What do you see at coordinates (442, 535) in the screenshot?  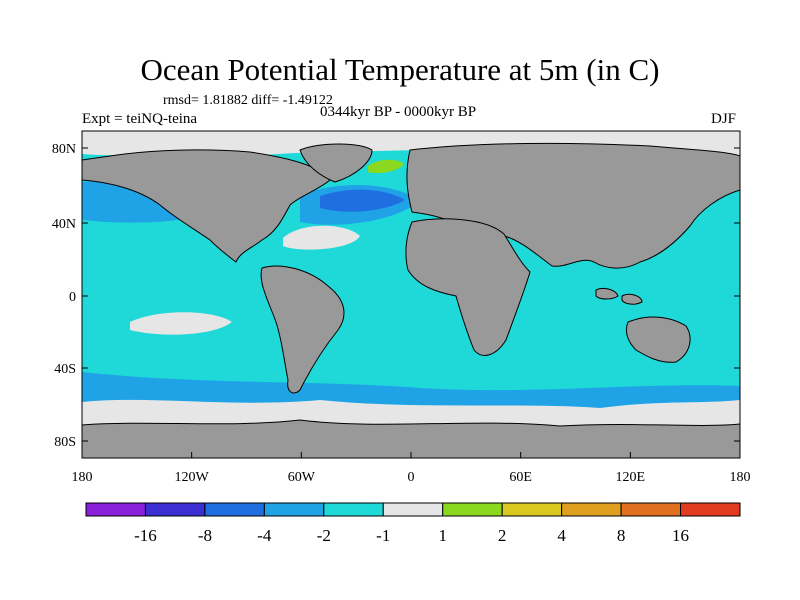 I see `colorbar-label: 1` at bounding box center [442, 535].